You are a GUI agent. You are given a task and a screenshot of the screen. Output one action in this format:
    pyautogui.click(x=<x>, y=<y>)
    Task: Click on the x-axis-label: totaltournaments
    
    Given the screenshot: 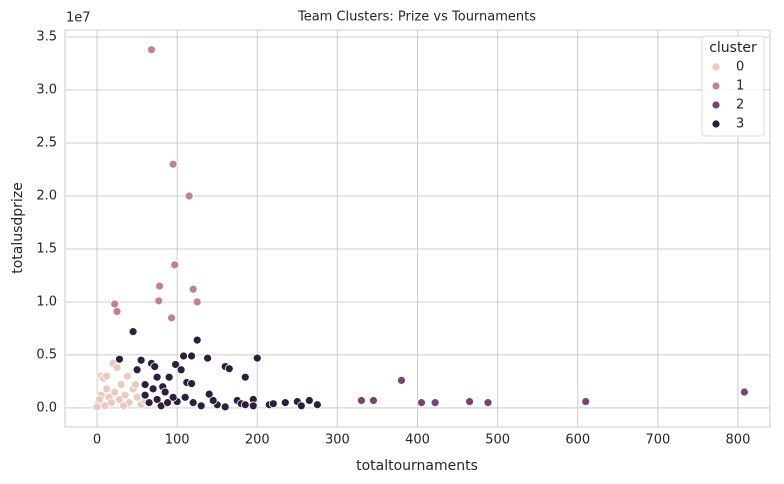 What is the action you would take?
    pyautogui.click(x=417, y=466)
    